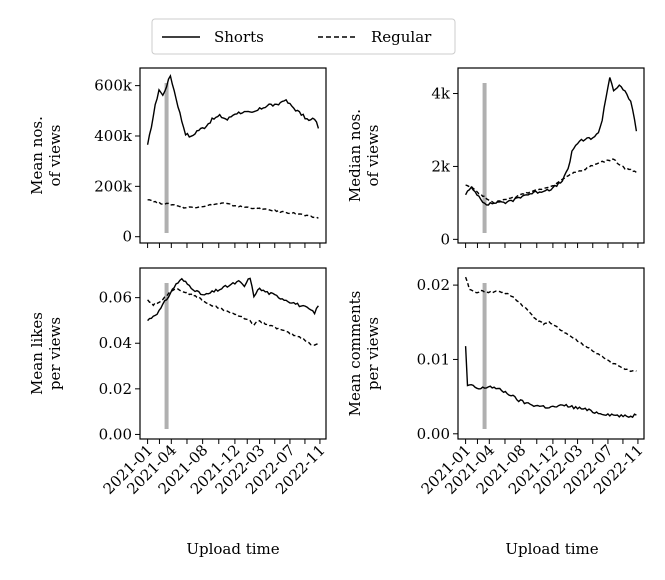 The width and height of the screenshot is (665, 580). I want to click on panel-median-views: 0 2k 4k Median nos.of views, so click(495, 157).